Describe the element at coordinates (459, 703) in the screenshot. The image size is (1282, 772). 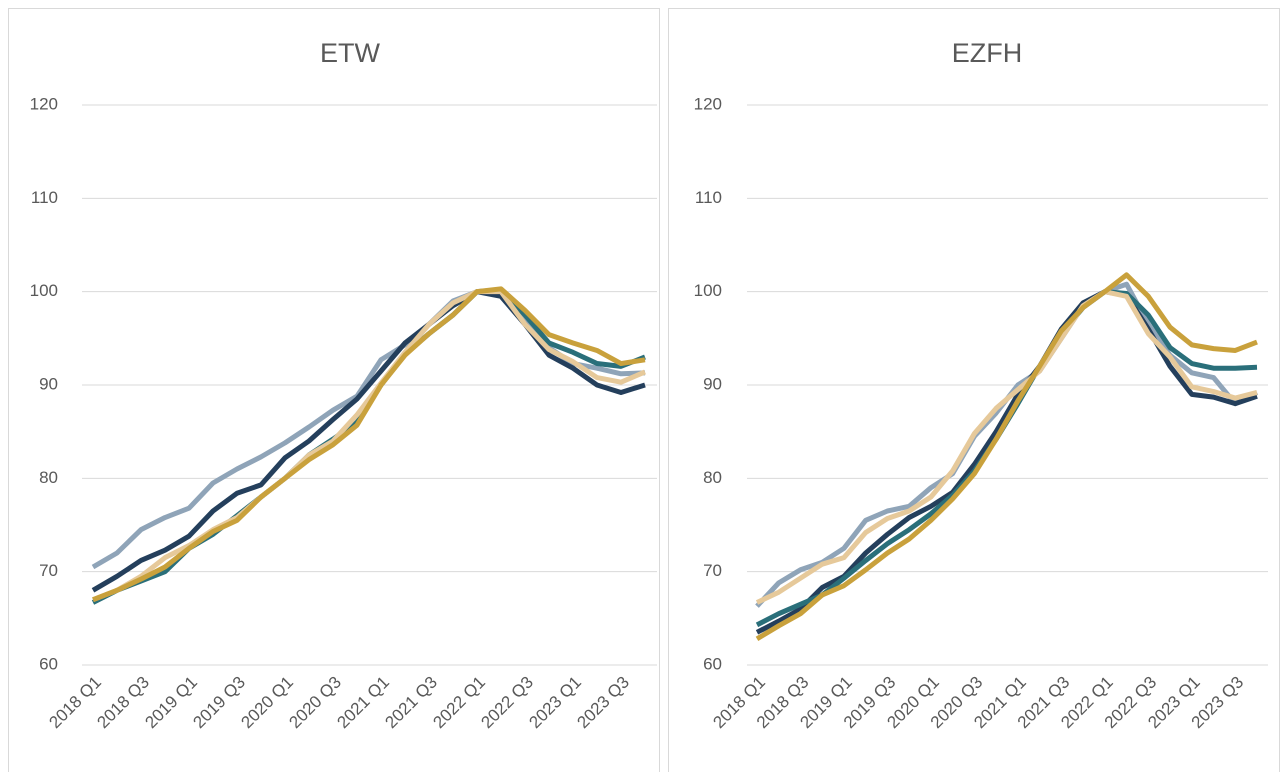
I see `x-tick-label: 2022 Q1` at that location.